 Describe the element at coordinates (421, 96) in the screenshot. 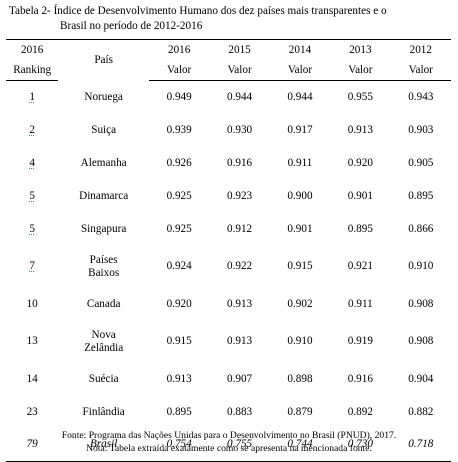

I see `value-cell: 0.943` at that location.